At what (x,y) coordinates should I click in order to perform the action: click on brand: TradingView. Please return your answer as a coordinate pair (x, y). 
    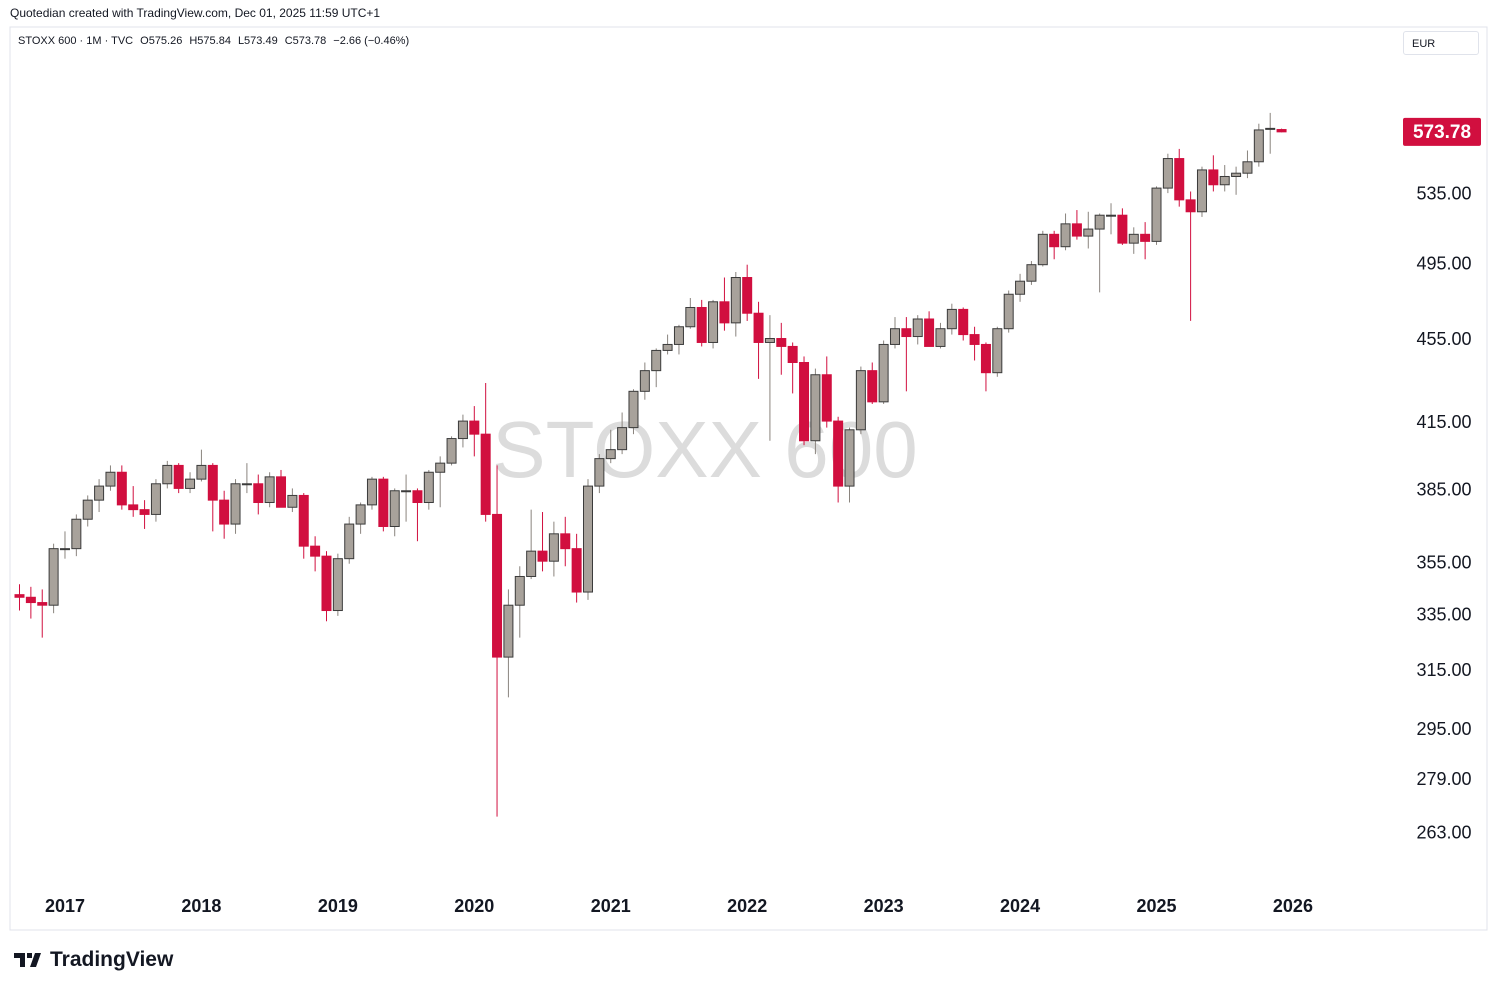
    Looking at the image, I should click on (93, 960).